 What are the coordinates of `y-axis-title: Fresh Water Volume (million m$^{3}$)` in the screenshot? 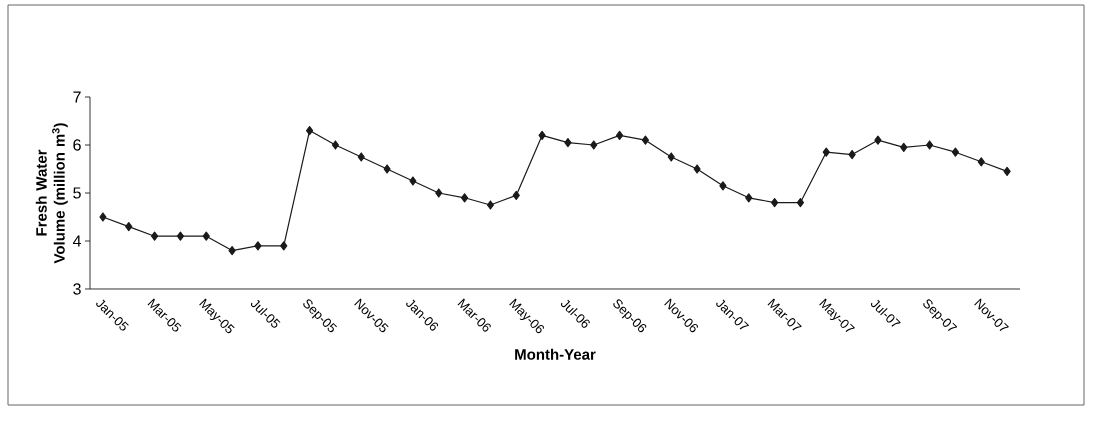 It's located at (51, 193).